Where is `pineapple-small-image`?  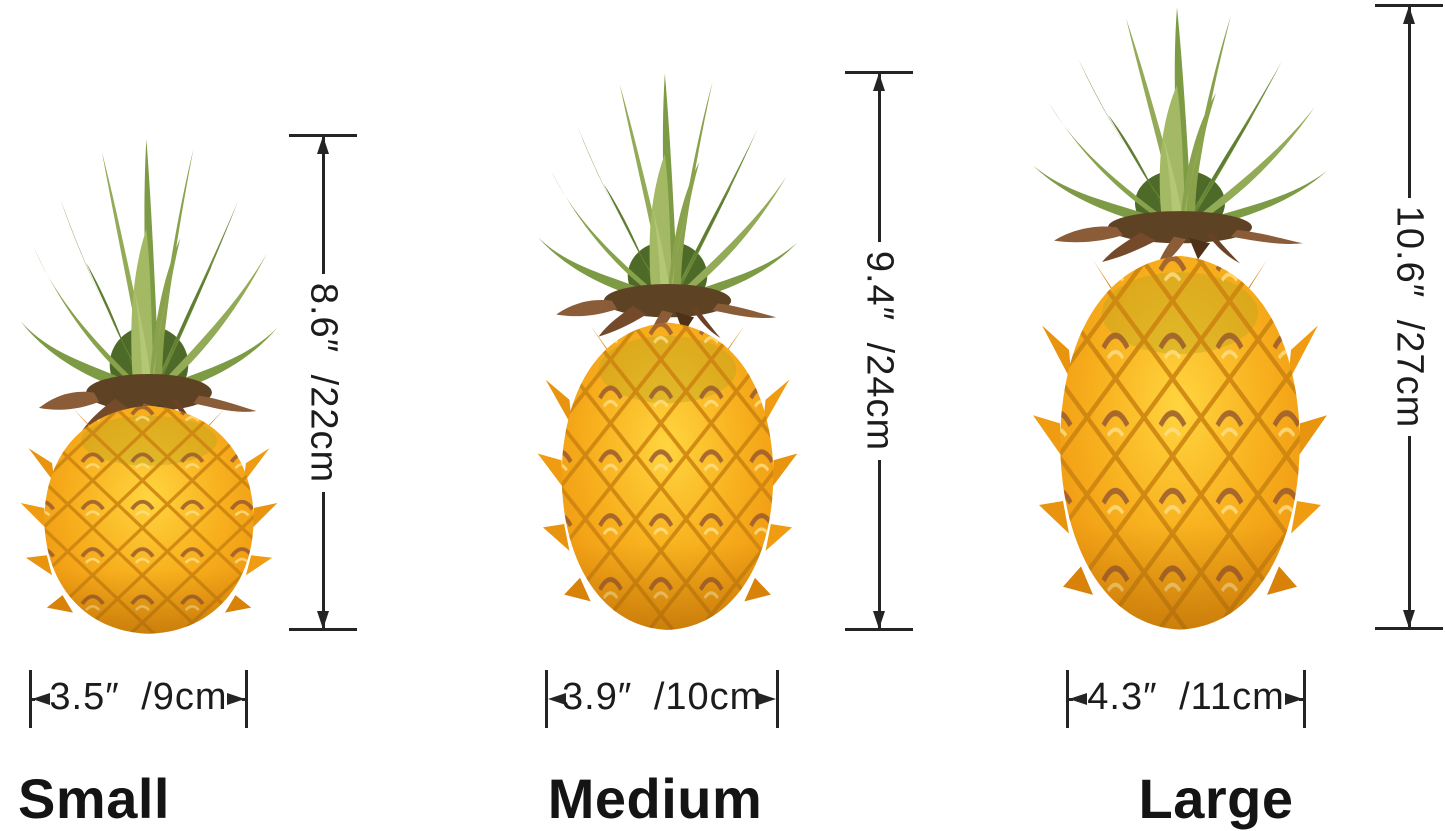
pineapple-small-image is located at coordinates (149, 386).